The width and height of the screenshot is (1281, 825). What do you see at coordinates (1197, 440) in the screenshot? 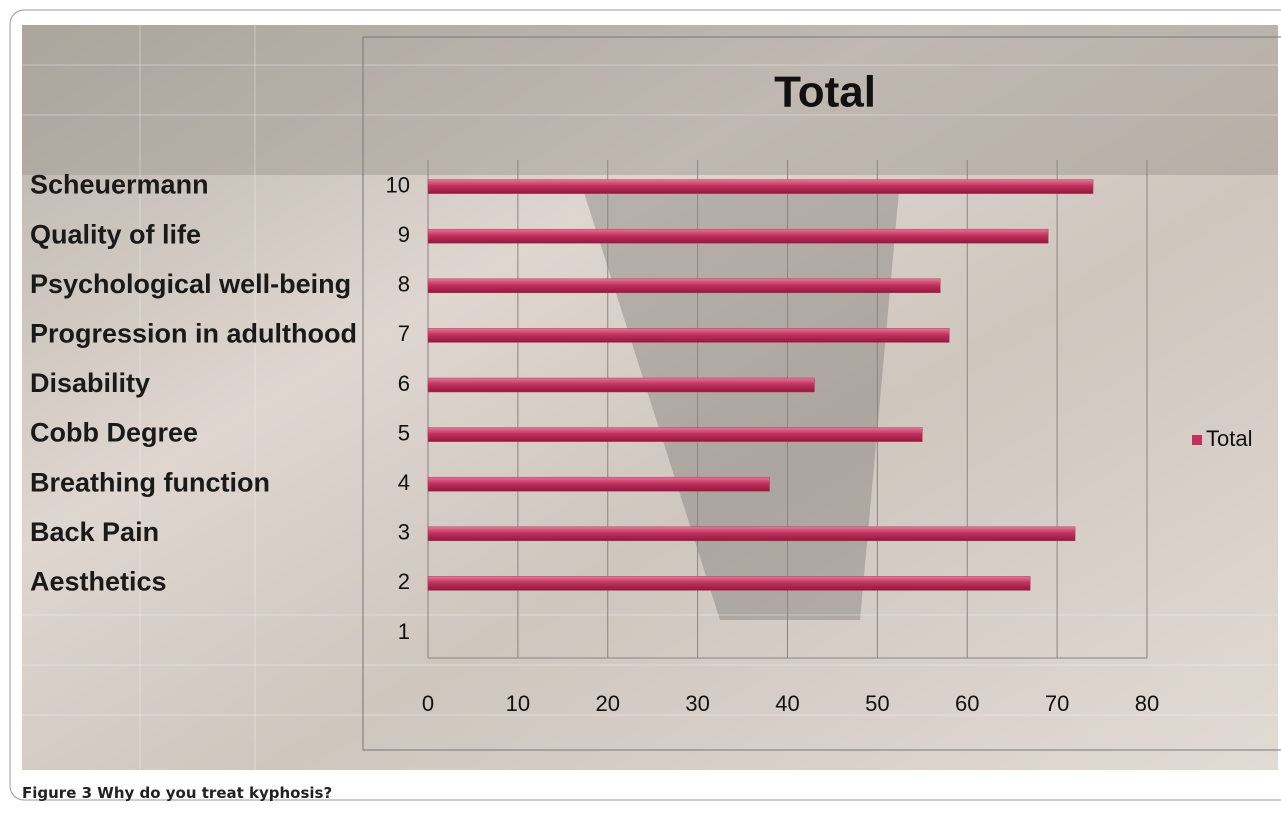
I see `legend-swatch` at bounding box center [1197, 440].